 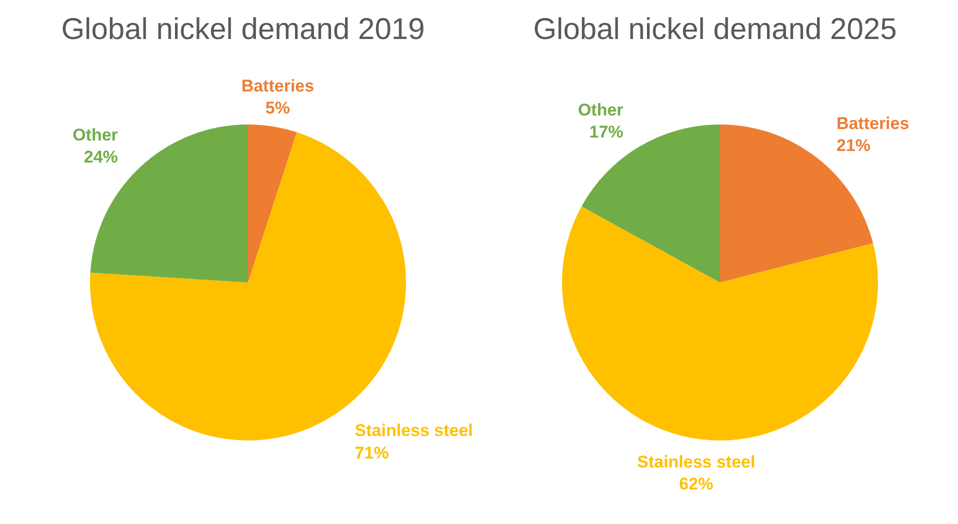 I want to click on data-label: 5%, so click(x=277, y=108).